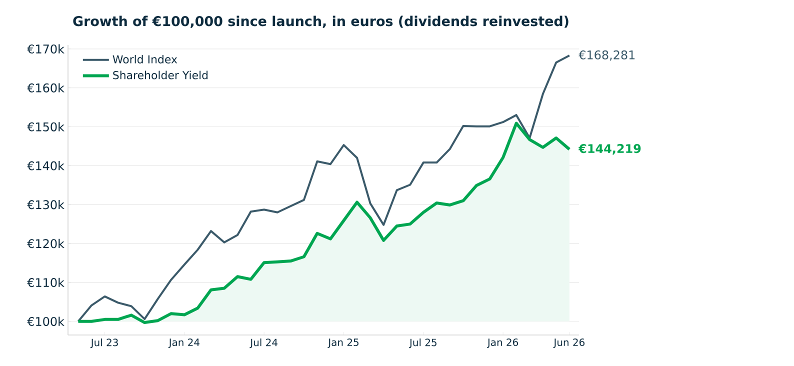 The height and width of the screenshot is (366, 794). I want to click on legend-label: Shareholder Yield, so click(160, 75).